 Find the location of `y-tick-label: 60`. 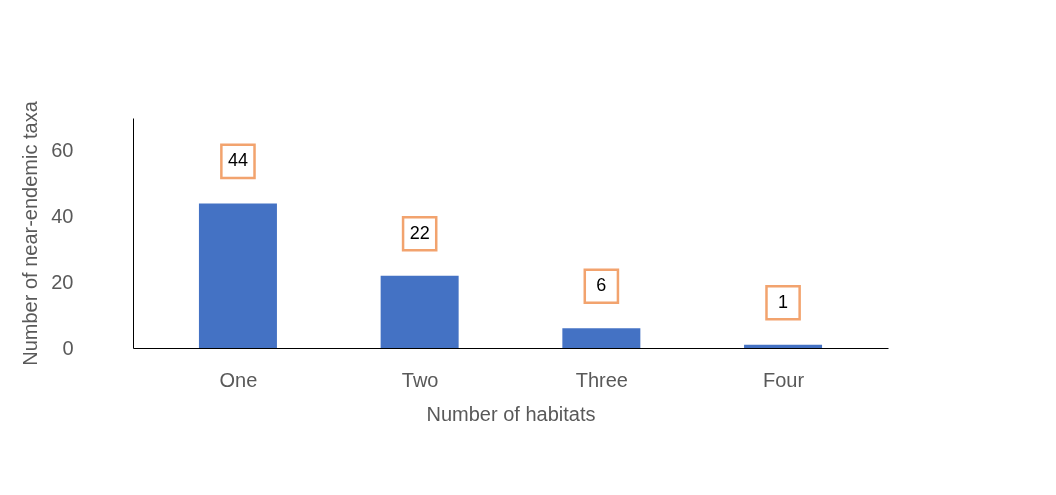

y-tick-label: 60 is located at coordinates (62, 150).